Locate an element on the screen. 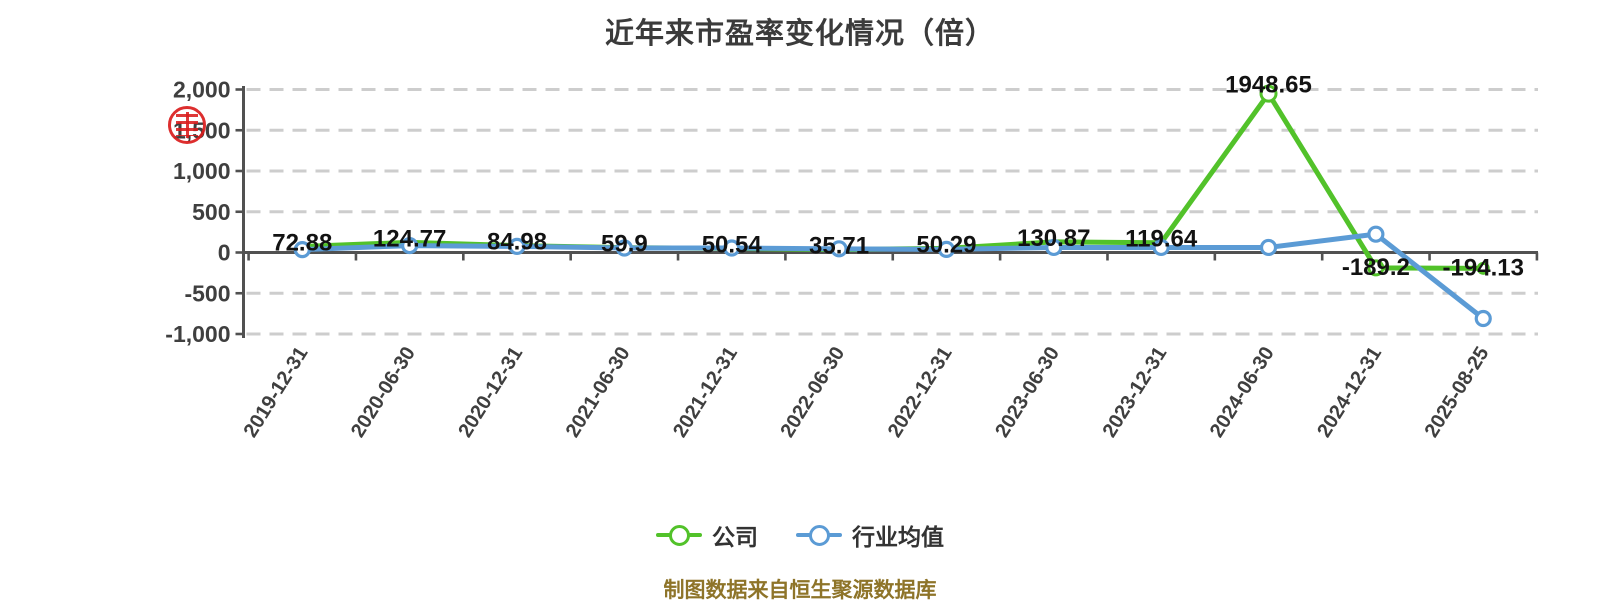 Image resolution: width=1600 pixels, height=600 pixels. x-axis-label: 2019-12-31 is located at coordinates (276, 392).